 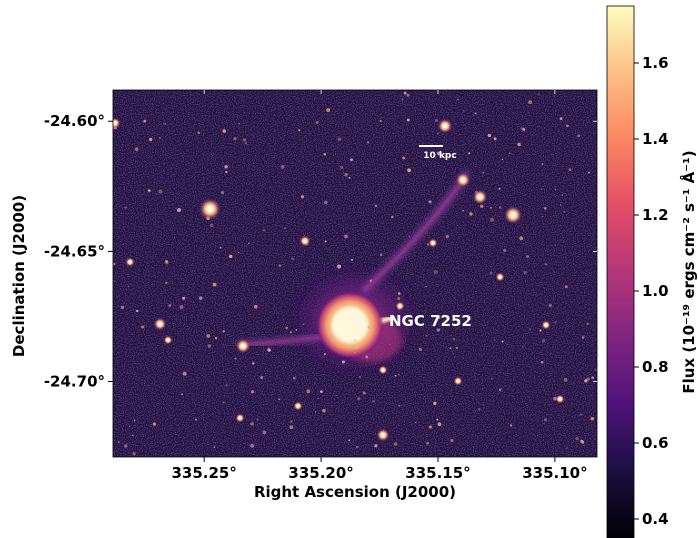 What do you see at coordinates (688, 271) in the screenshot?
I see `colorbar-label: Flux (10⁻¹⁹ ergs cm⁻² s⁻¹ Å⁻¹)` at bounding box center [688, 271].